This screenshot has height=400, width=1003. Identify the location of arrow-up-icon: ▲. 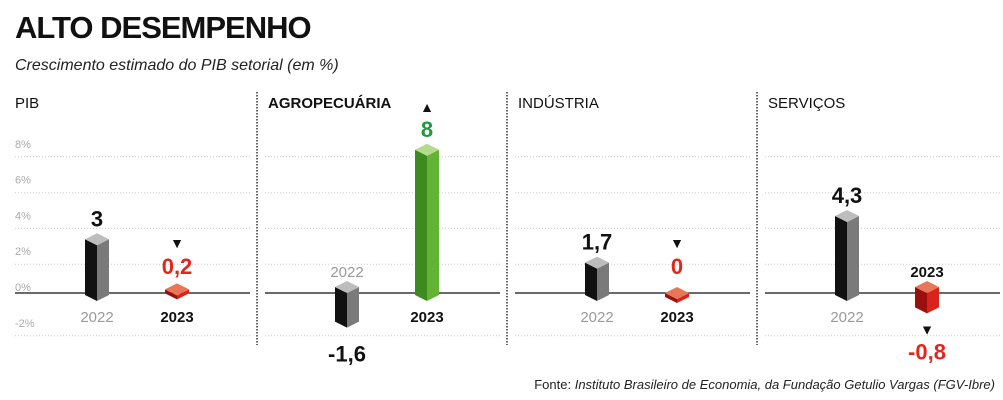
(427, 107).